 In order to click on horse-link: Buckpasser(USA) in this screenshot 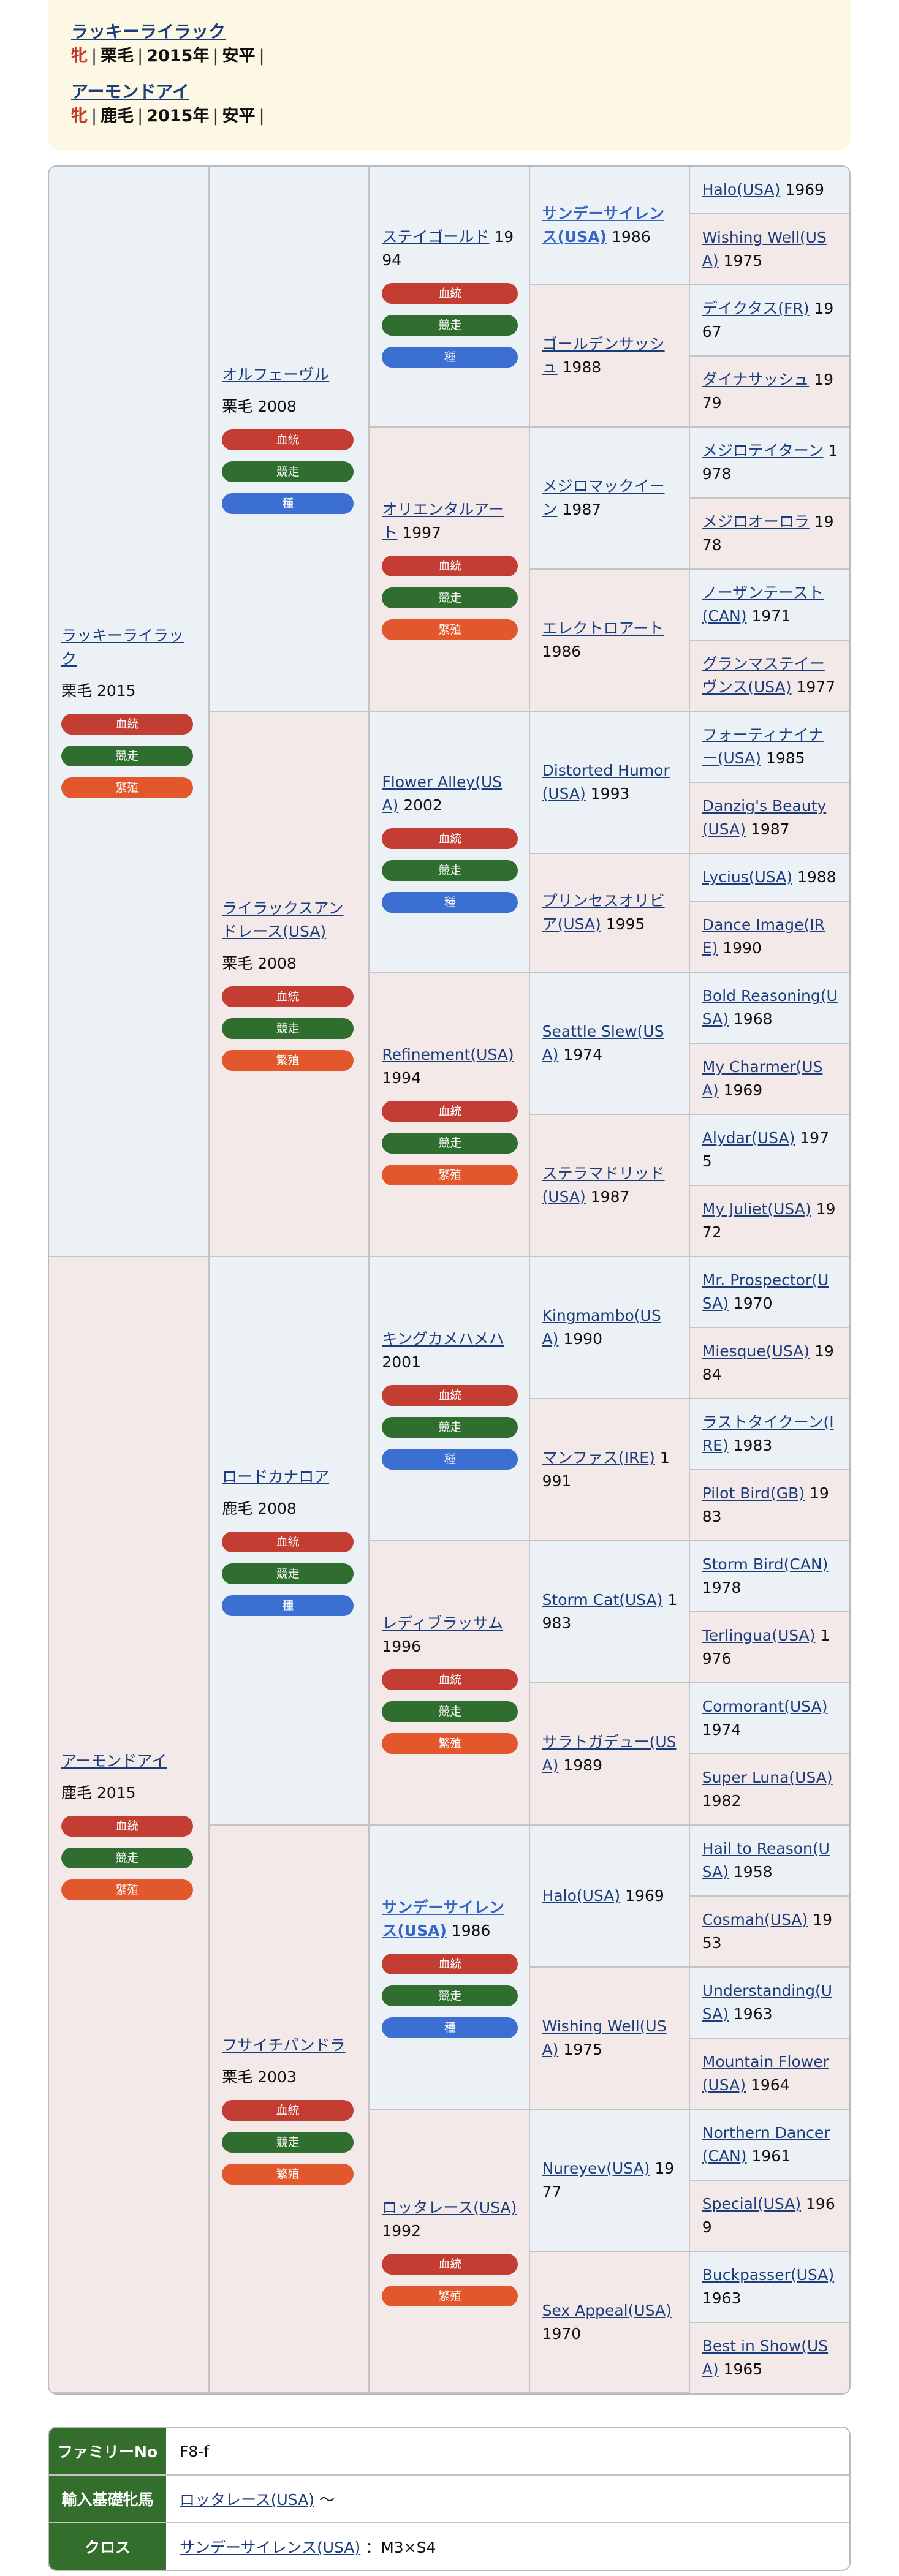, I will do `click(768, 2275)`.